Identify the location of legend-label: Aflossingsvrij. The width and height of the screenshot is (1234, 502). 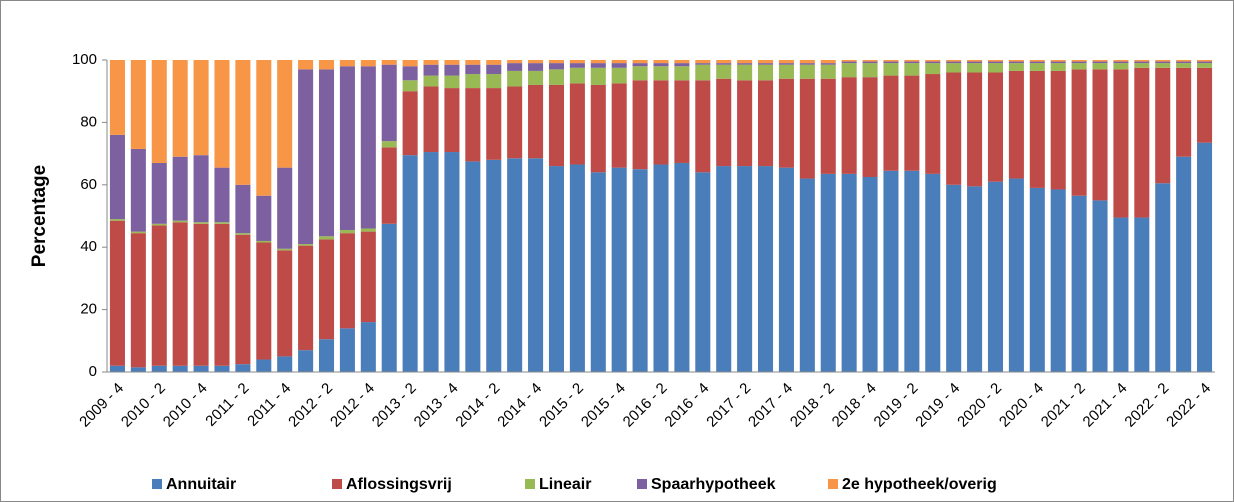
(399, 484).